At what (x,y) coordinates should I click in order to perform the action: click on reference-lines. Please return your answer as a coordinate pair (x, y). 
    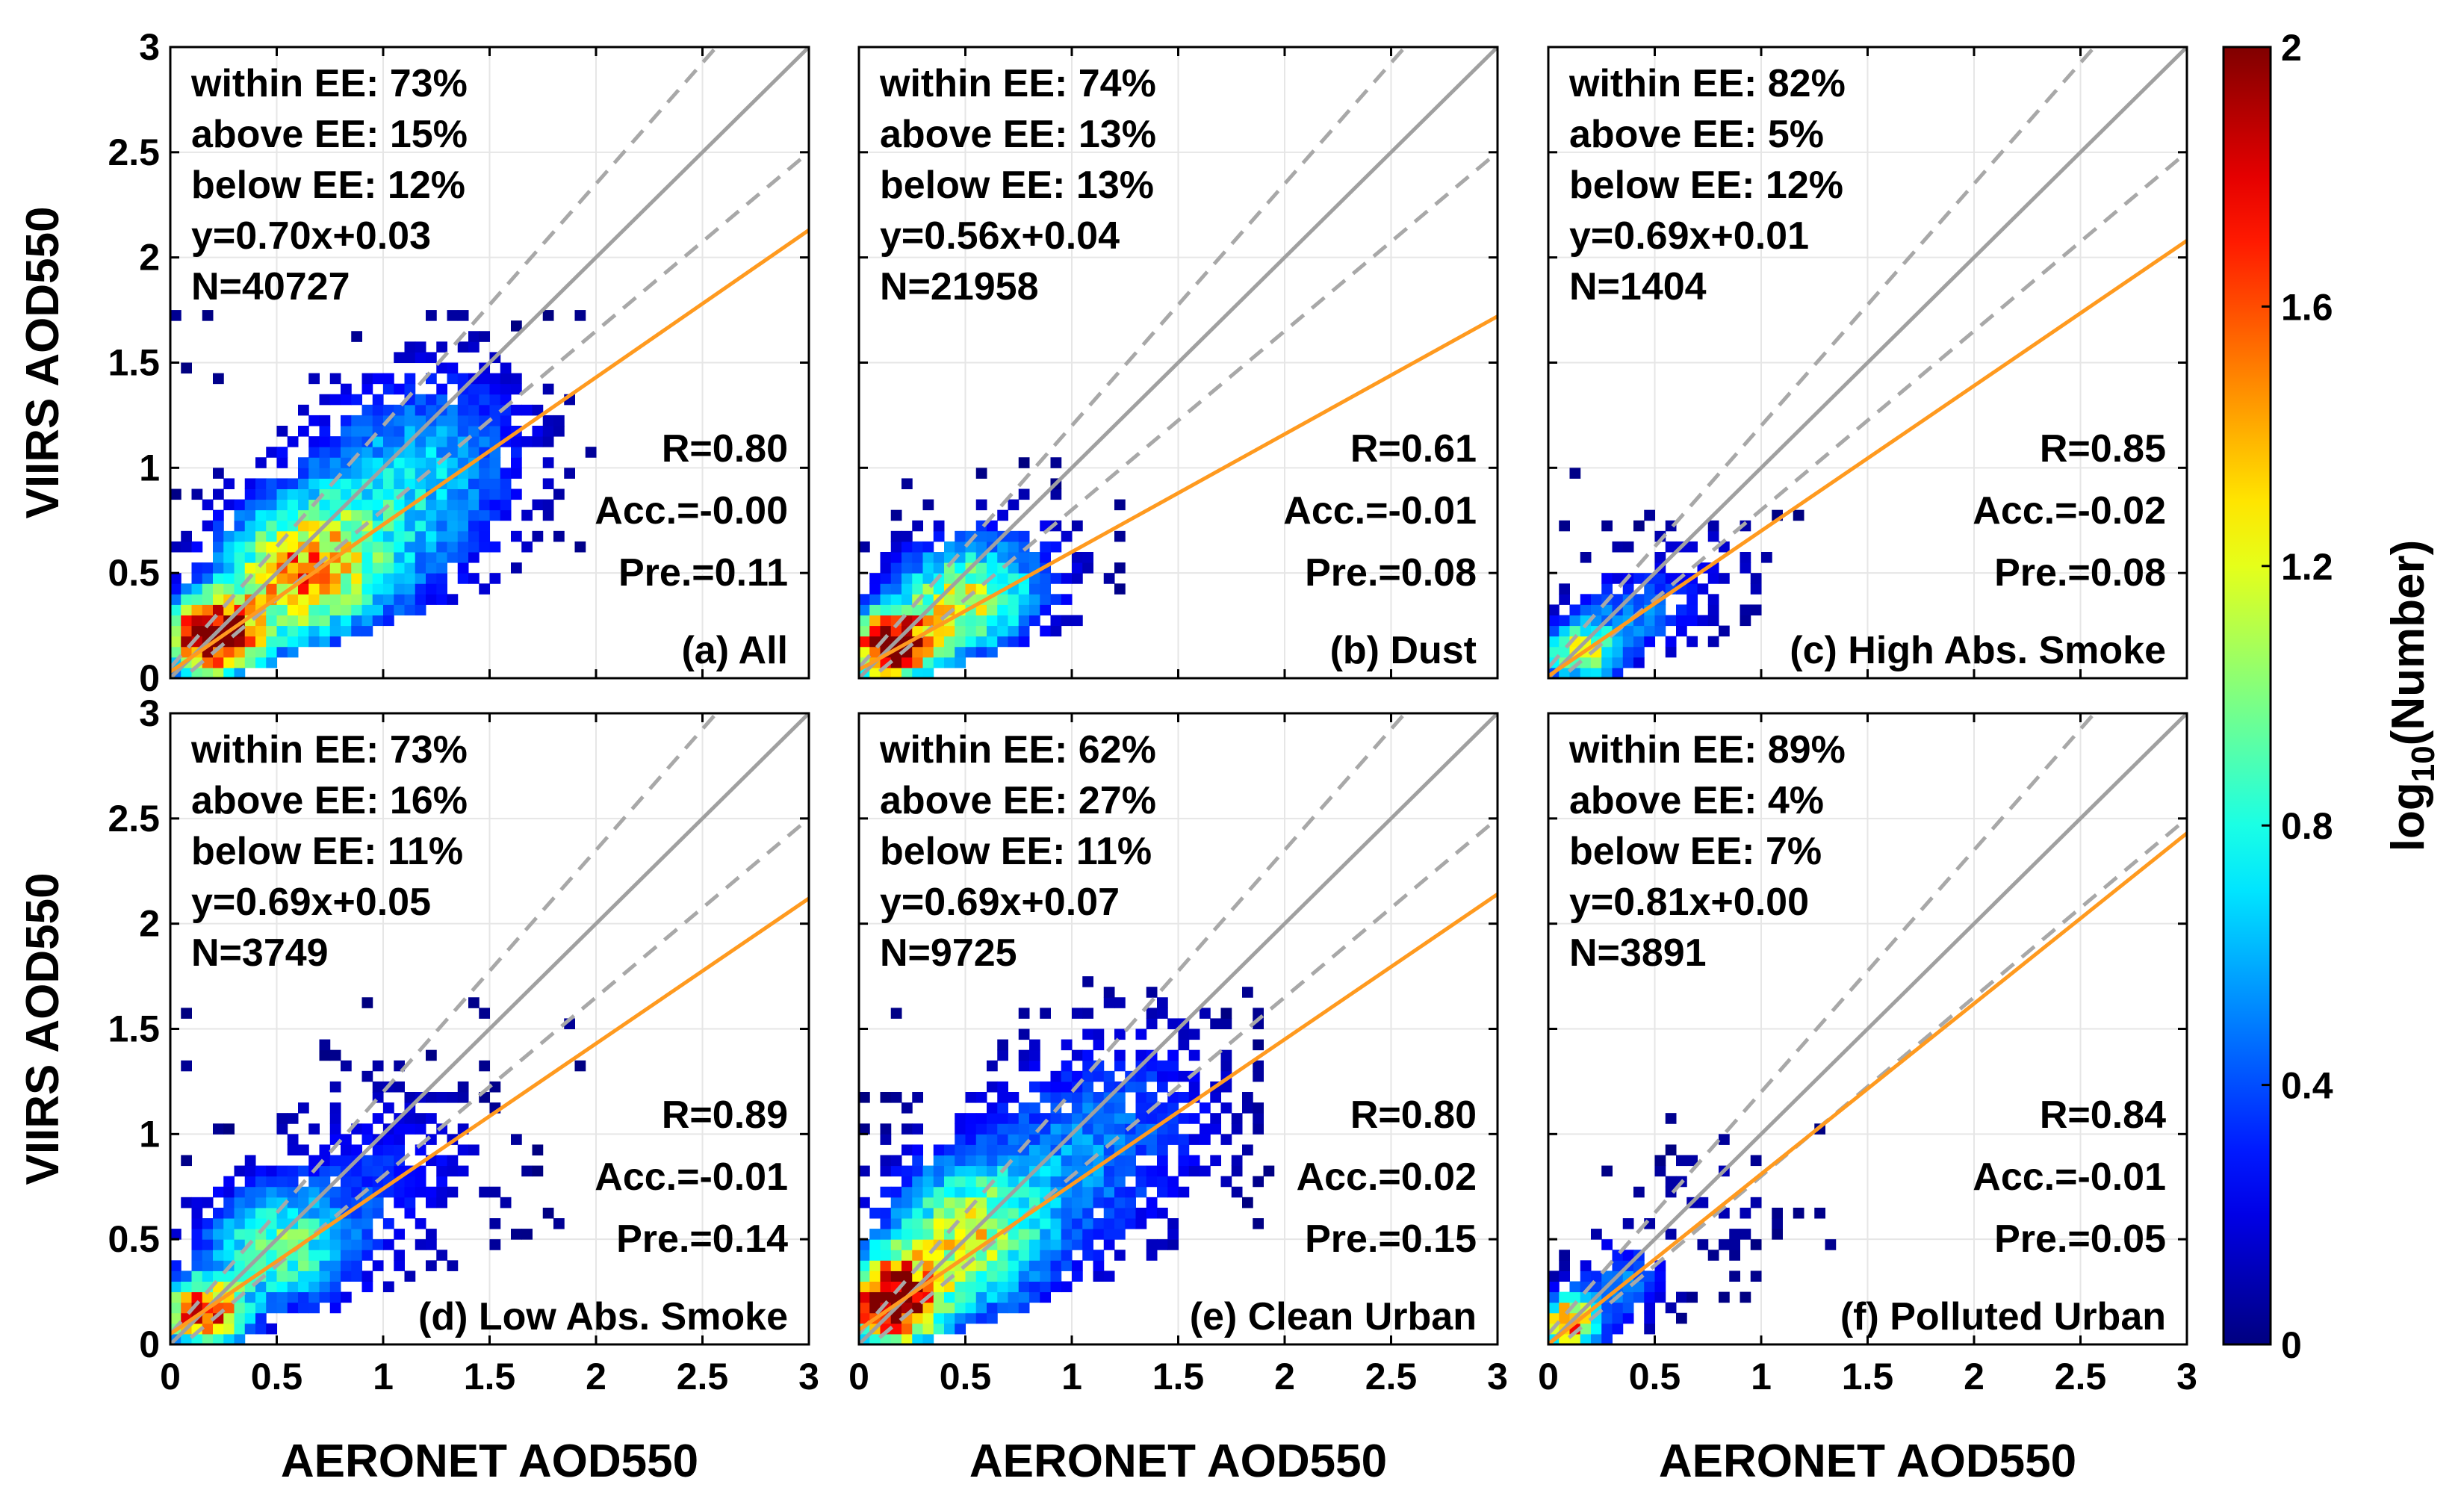
    Looking at the image, I should click on (1867, 362).